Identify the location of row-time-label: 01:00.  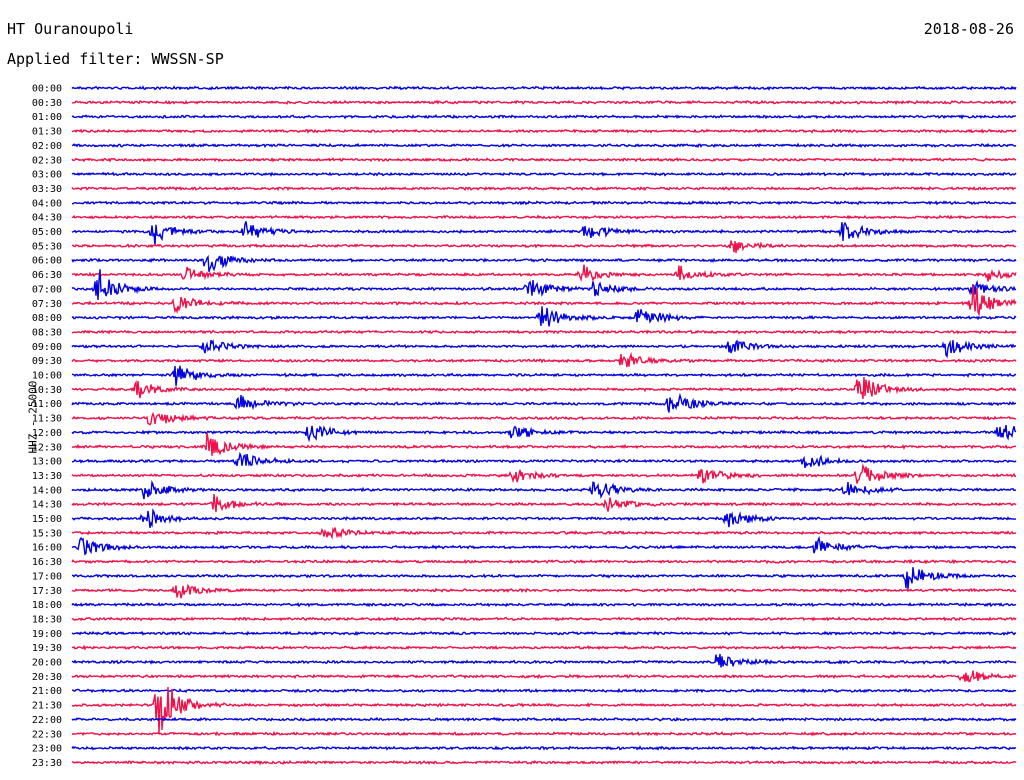
(47, 117).